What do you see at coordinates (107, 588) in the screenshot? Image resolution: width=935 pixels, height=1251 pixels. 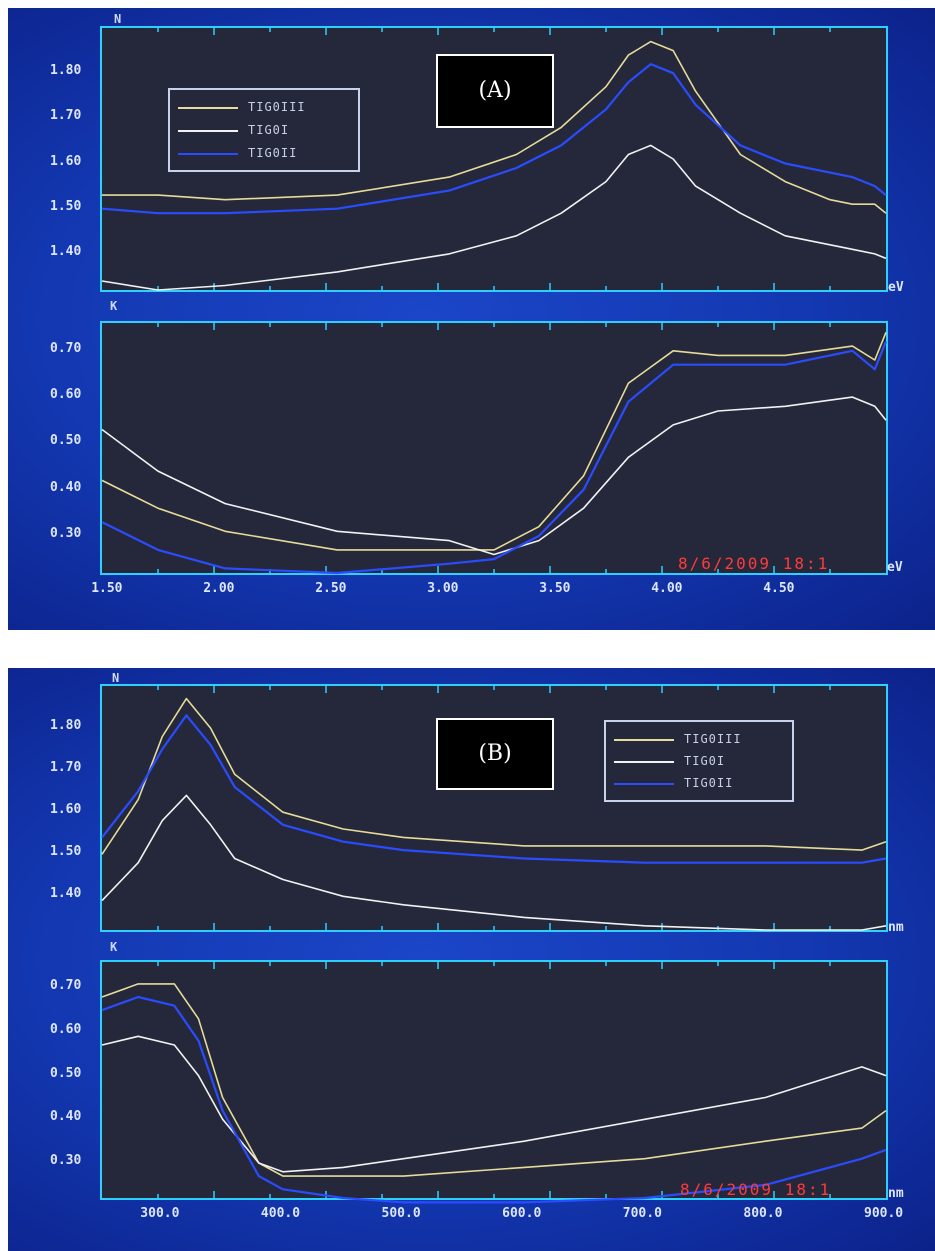 I see `x-tick-label: 1.50` at bounding box center [107, 588].